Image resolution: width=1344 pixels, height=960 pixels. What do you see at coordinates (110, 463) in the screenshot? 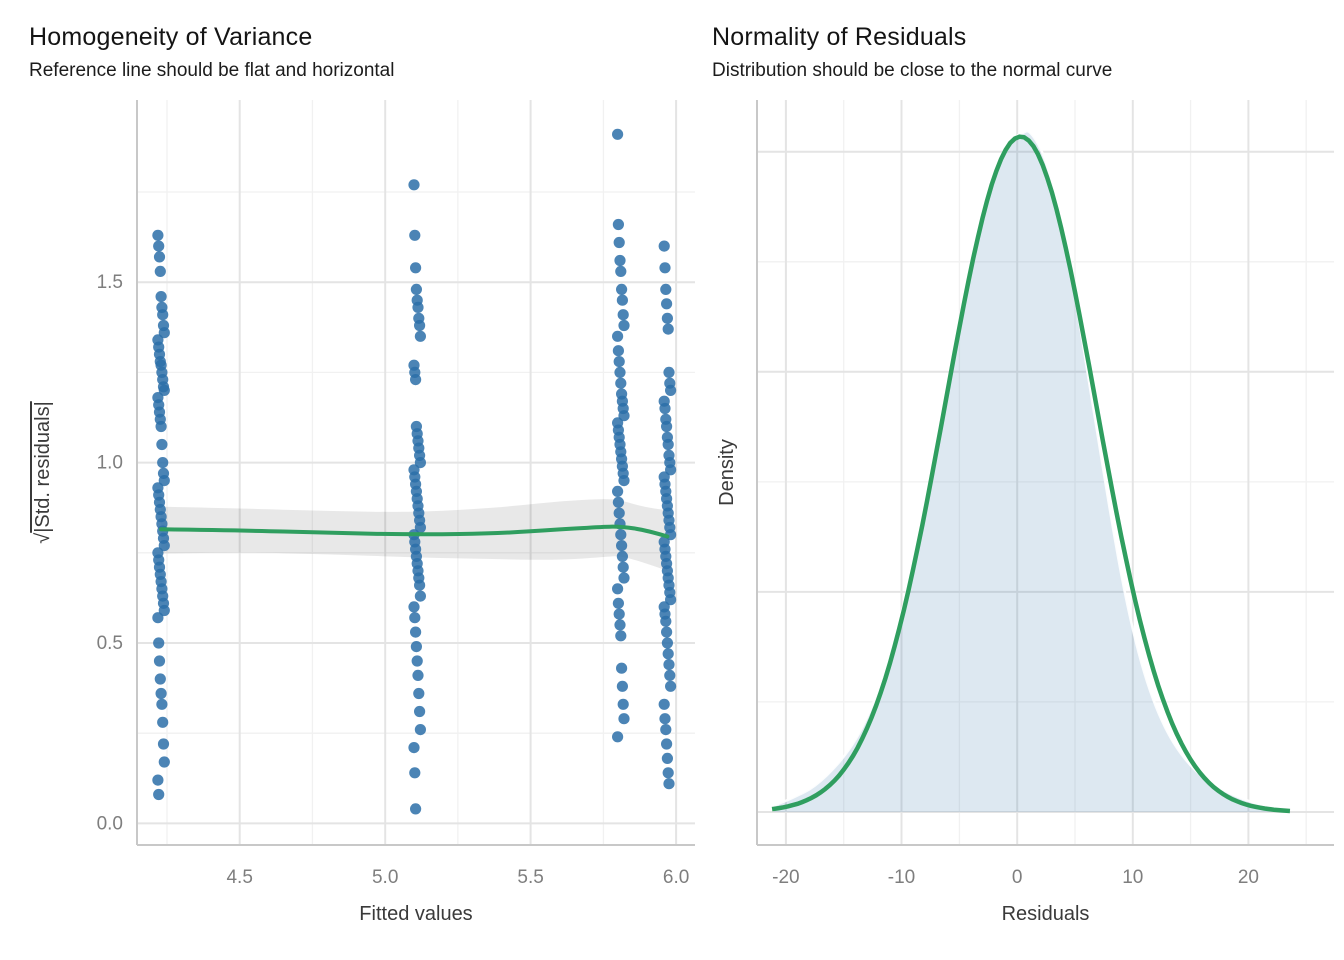
I see `y-tick-label: 1.0` at bounding box center [110, 463].